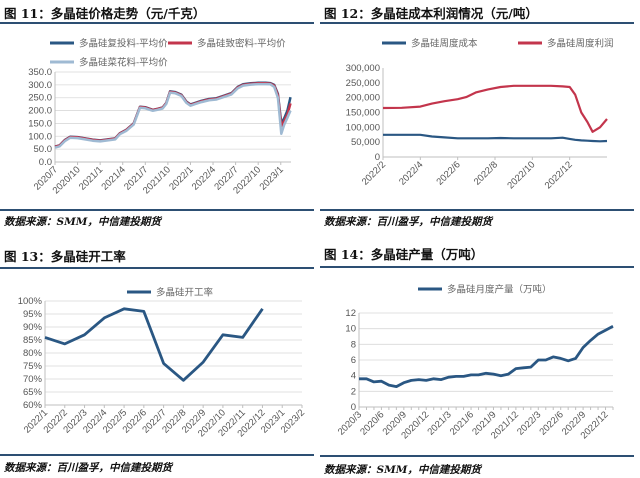 The image size is (640, 478). I want to click on y-tick-label: 10, so click(350, 329).